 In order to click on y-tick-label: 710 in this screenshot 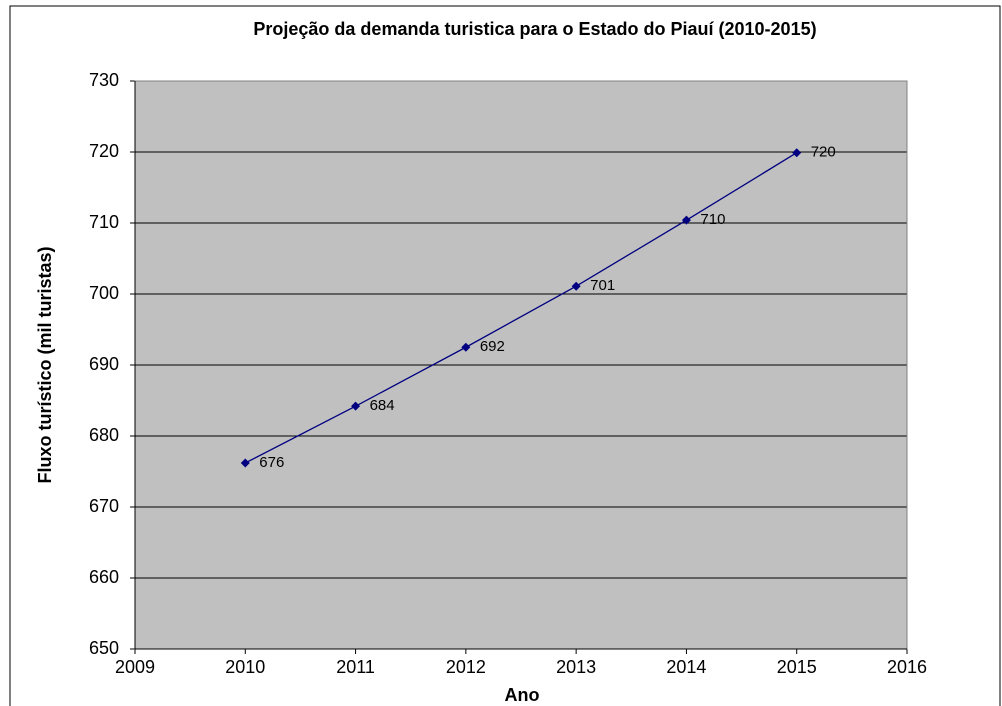, I will do `click(104, 222)`.